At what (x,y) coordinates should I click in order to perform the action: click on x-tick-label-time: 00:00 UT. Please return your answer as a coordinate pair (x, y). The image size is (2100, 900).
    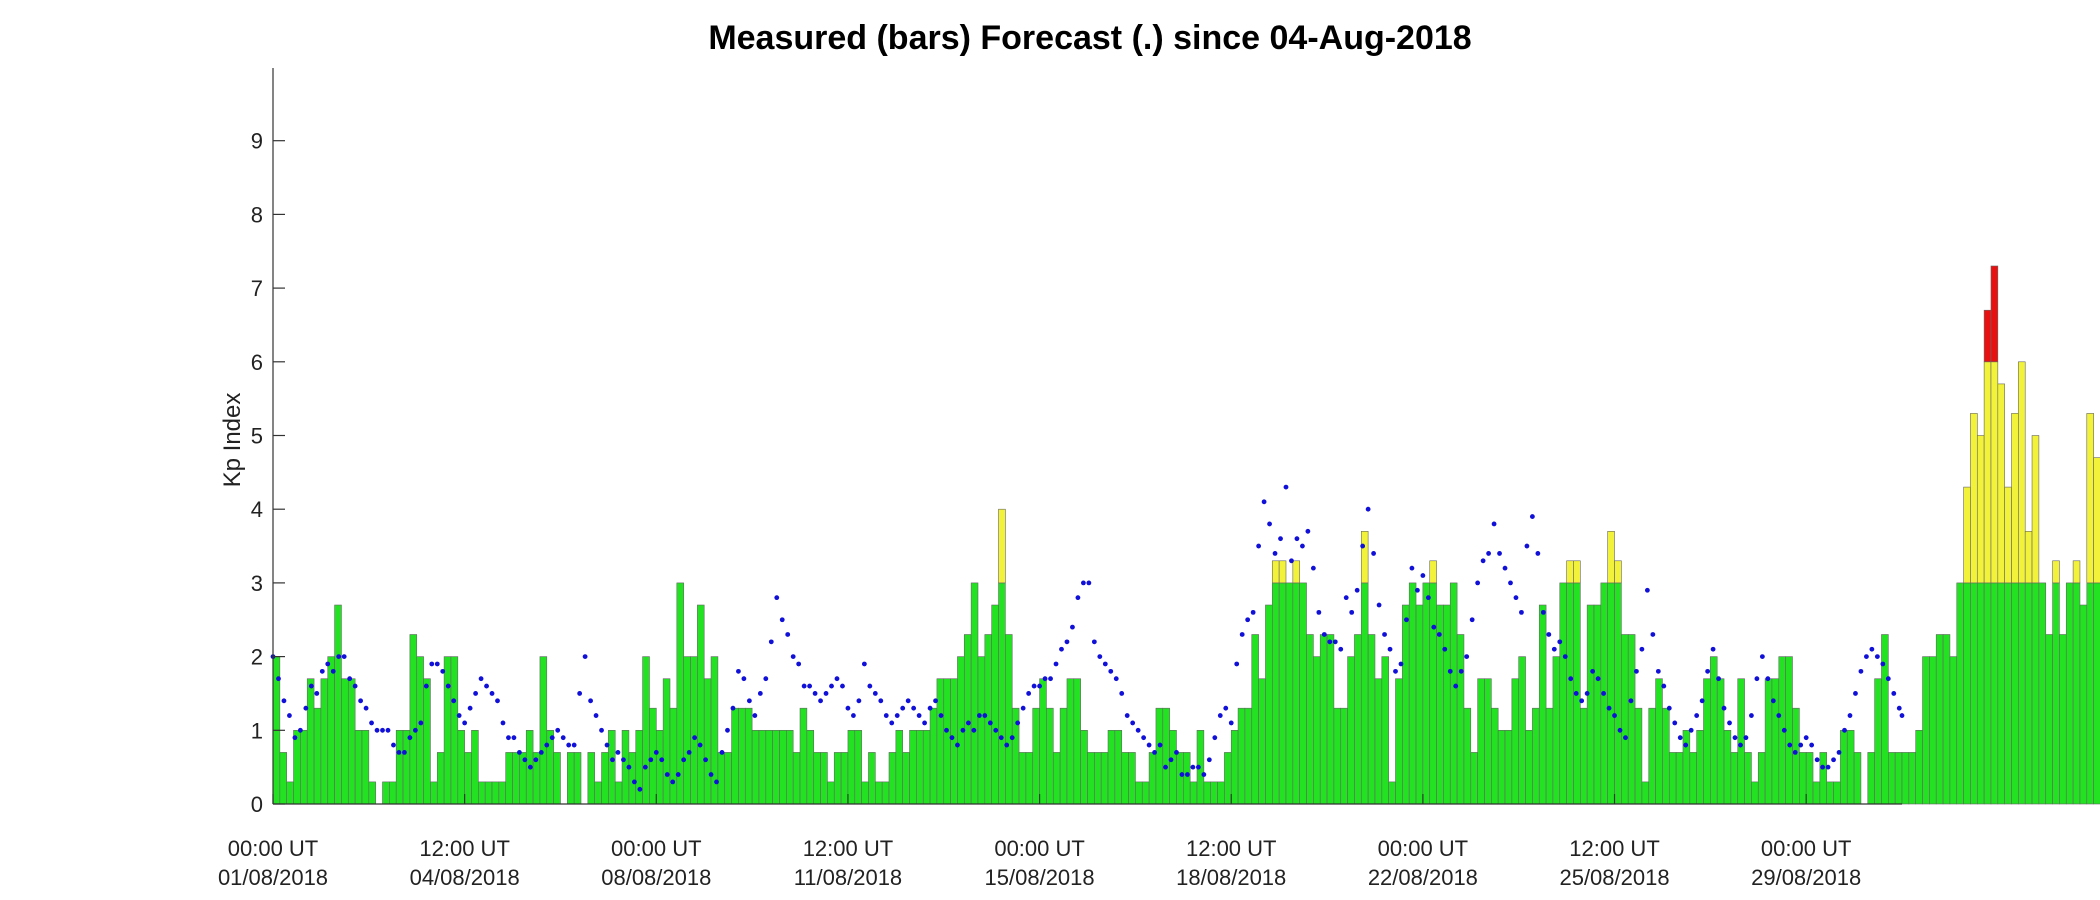
    Looking at the image, I should click on (273, 848).